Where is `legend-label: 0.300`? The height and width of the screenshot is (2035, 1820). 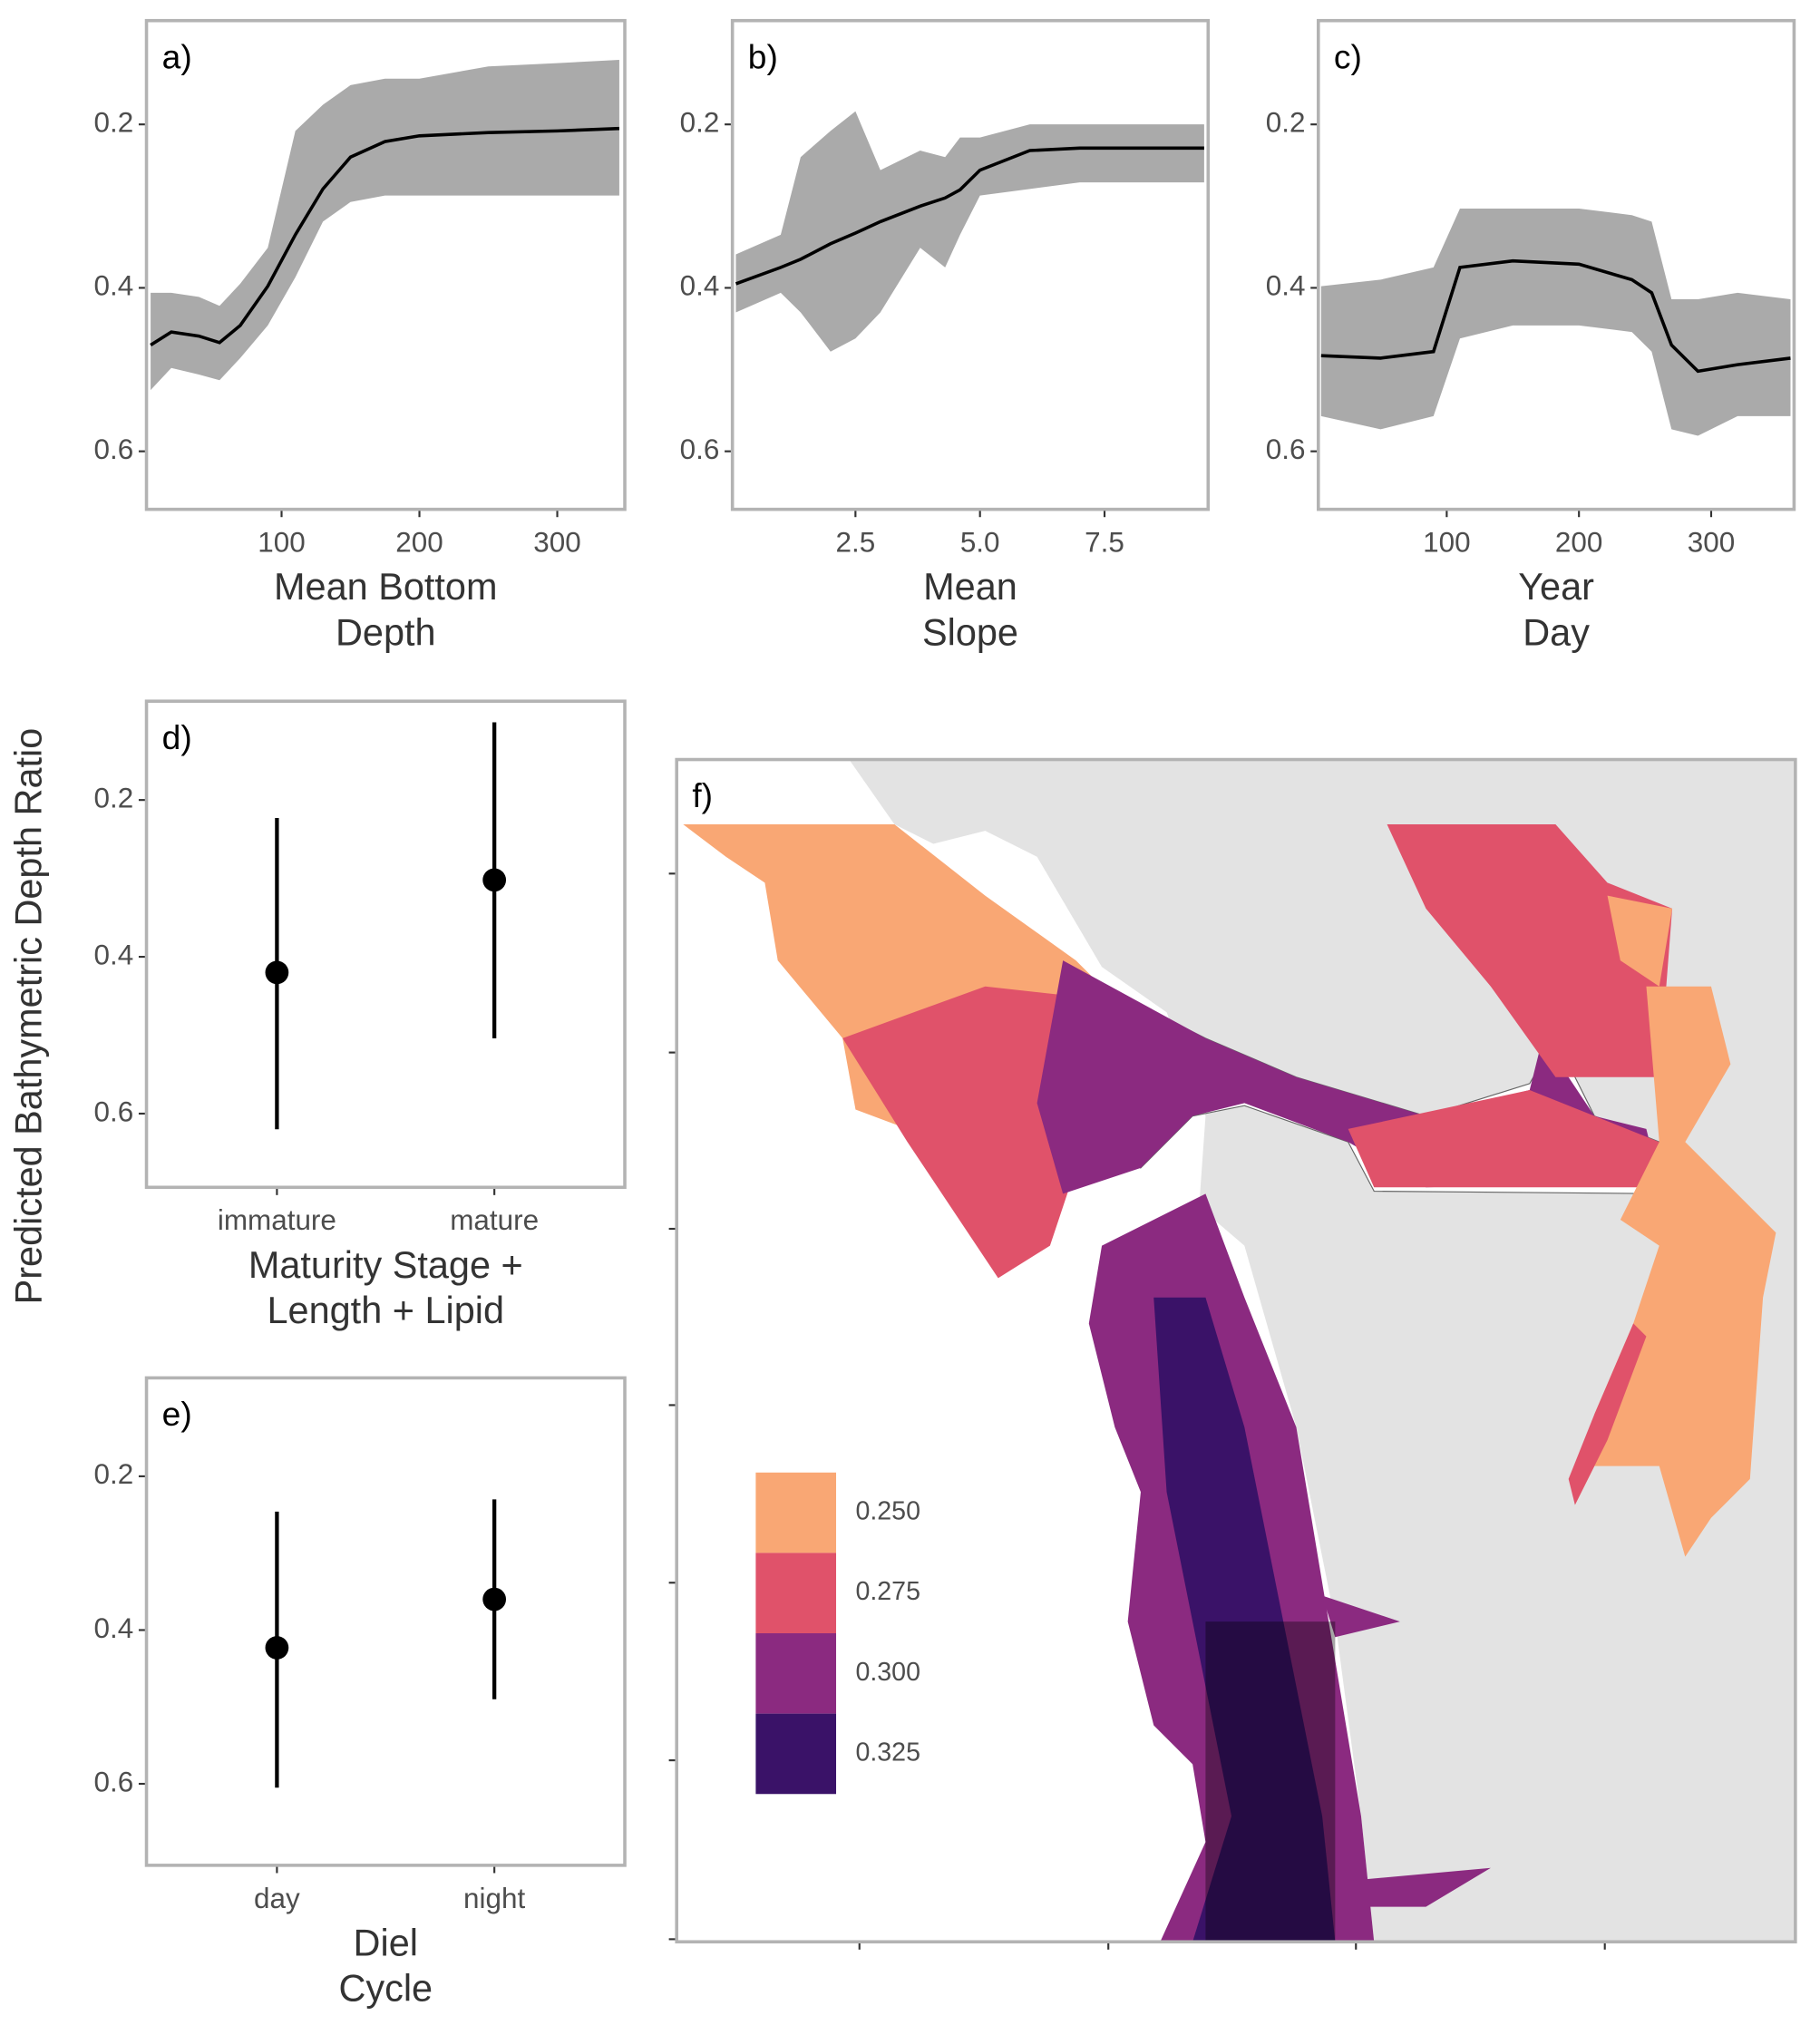
legend-label: 0.300 is located at coordinates (888, 1673).